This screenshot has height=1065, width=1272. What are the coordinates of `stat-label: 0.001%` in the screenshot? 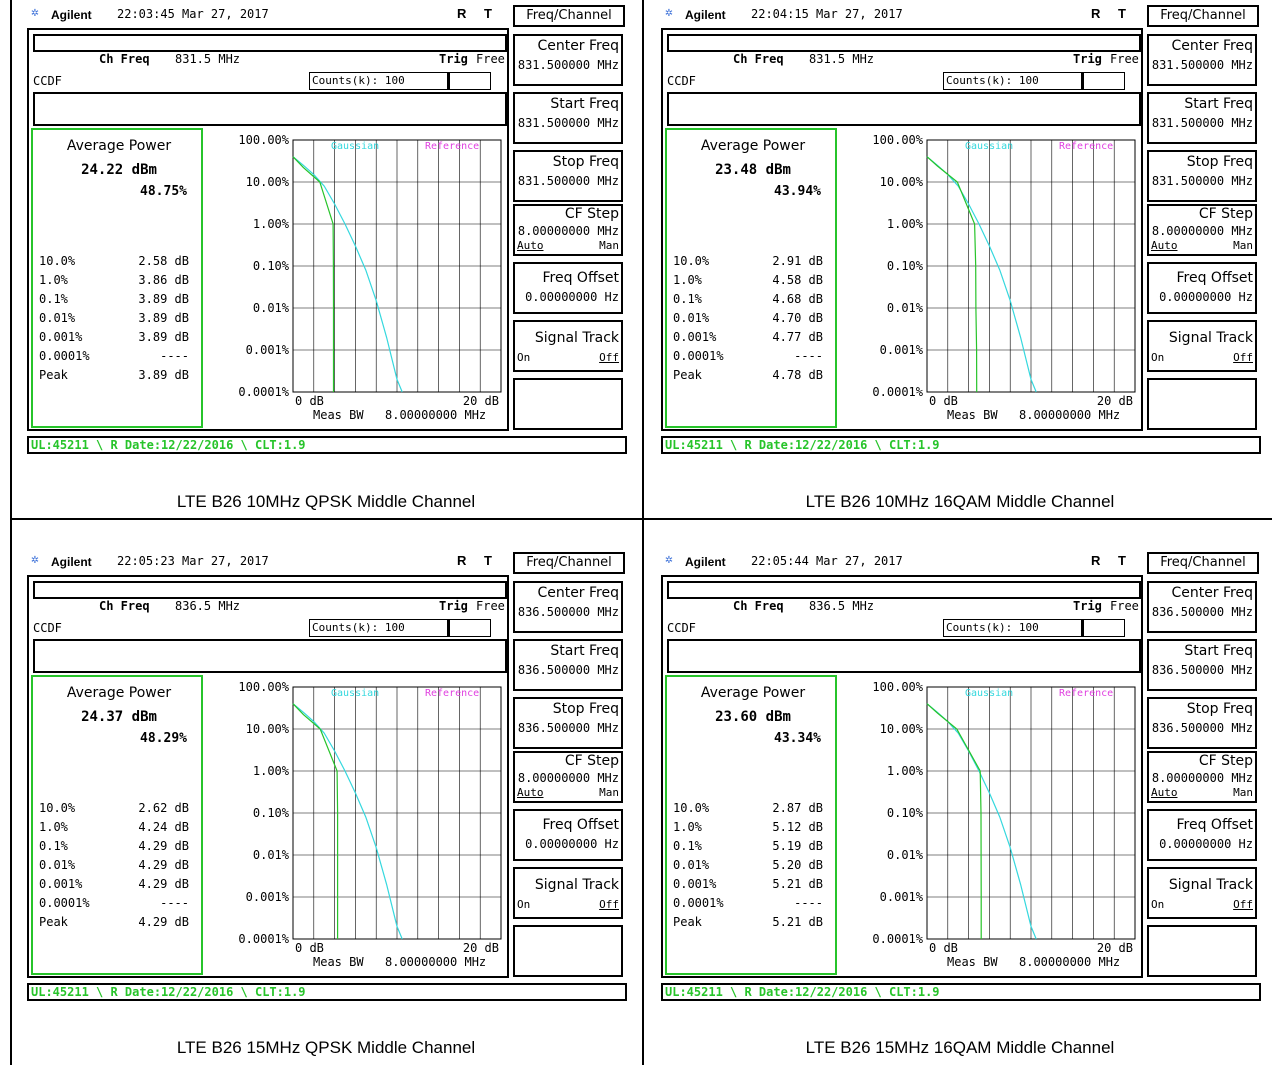 It's located at (61, 884).